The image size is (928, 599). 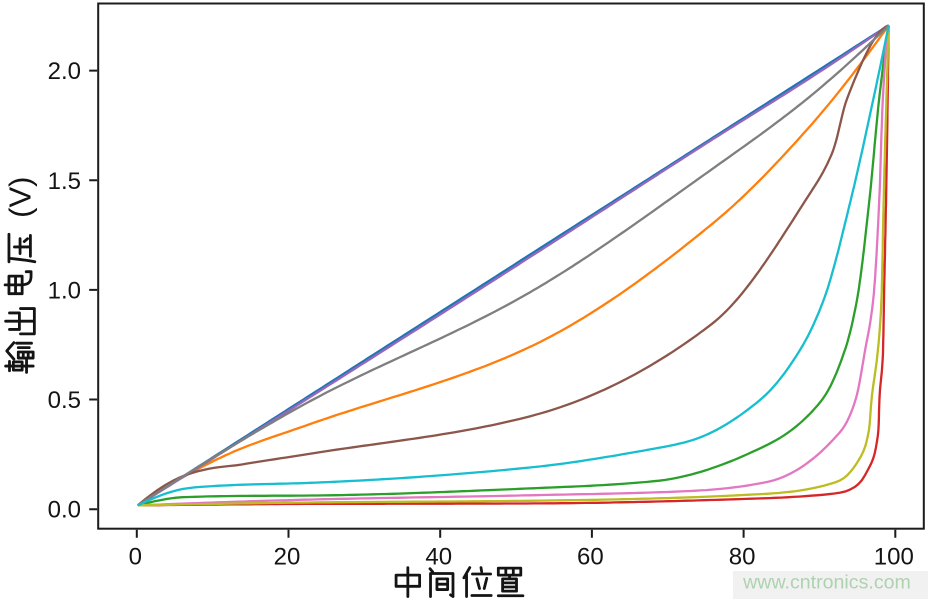 What do you see at coordinates (64, 510) in the screenshot?
I see `svg-text: 0.0` at bounding box center [64, 510].